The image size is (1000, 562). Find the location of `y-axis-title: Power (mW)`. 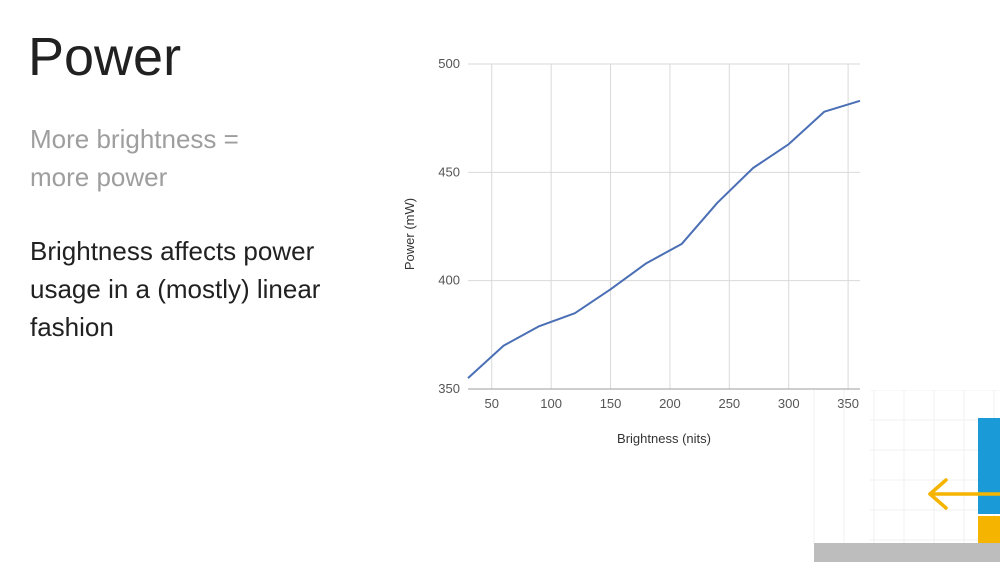

y-axis-title: Power (mW) is located at coordinates (409, 234).